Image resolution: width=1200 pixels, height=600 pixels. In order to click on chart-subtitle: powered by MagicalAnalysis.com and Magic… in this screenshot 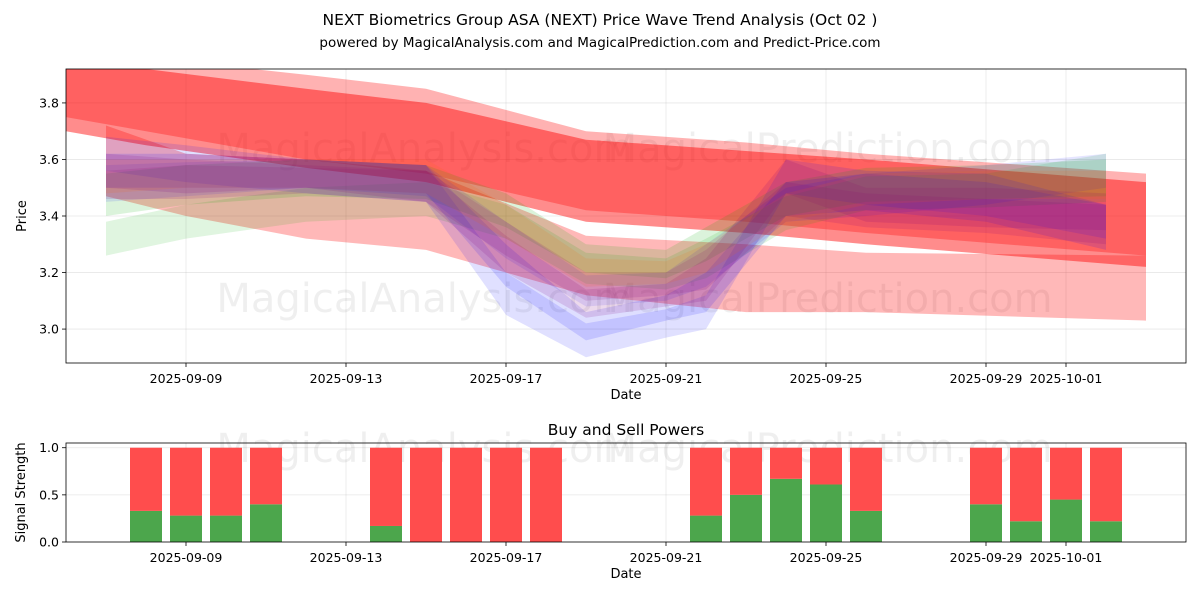, I will do `click(599, 43)`.